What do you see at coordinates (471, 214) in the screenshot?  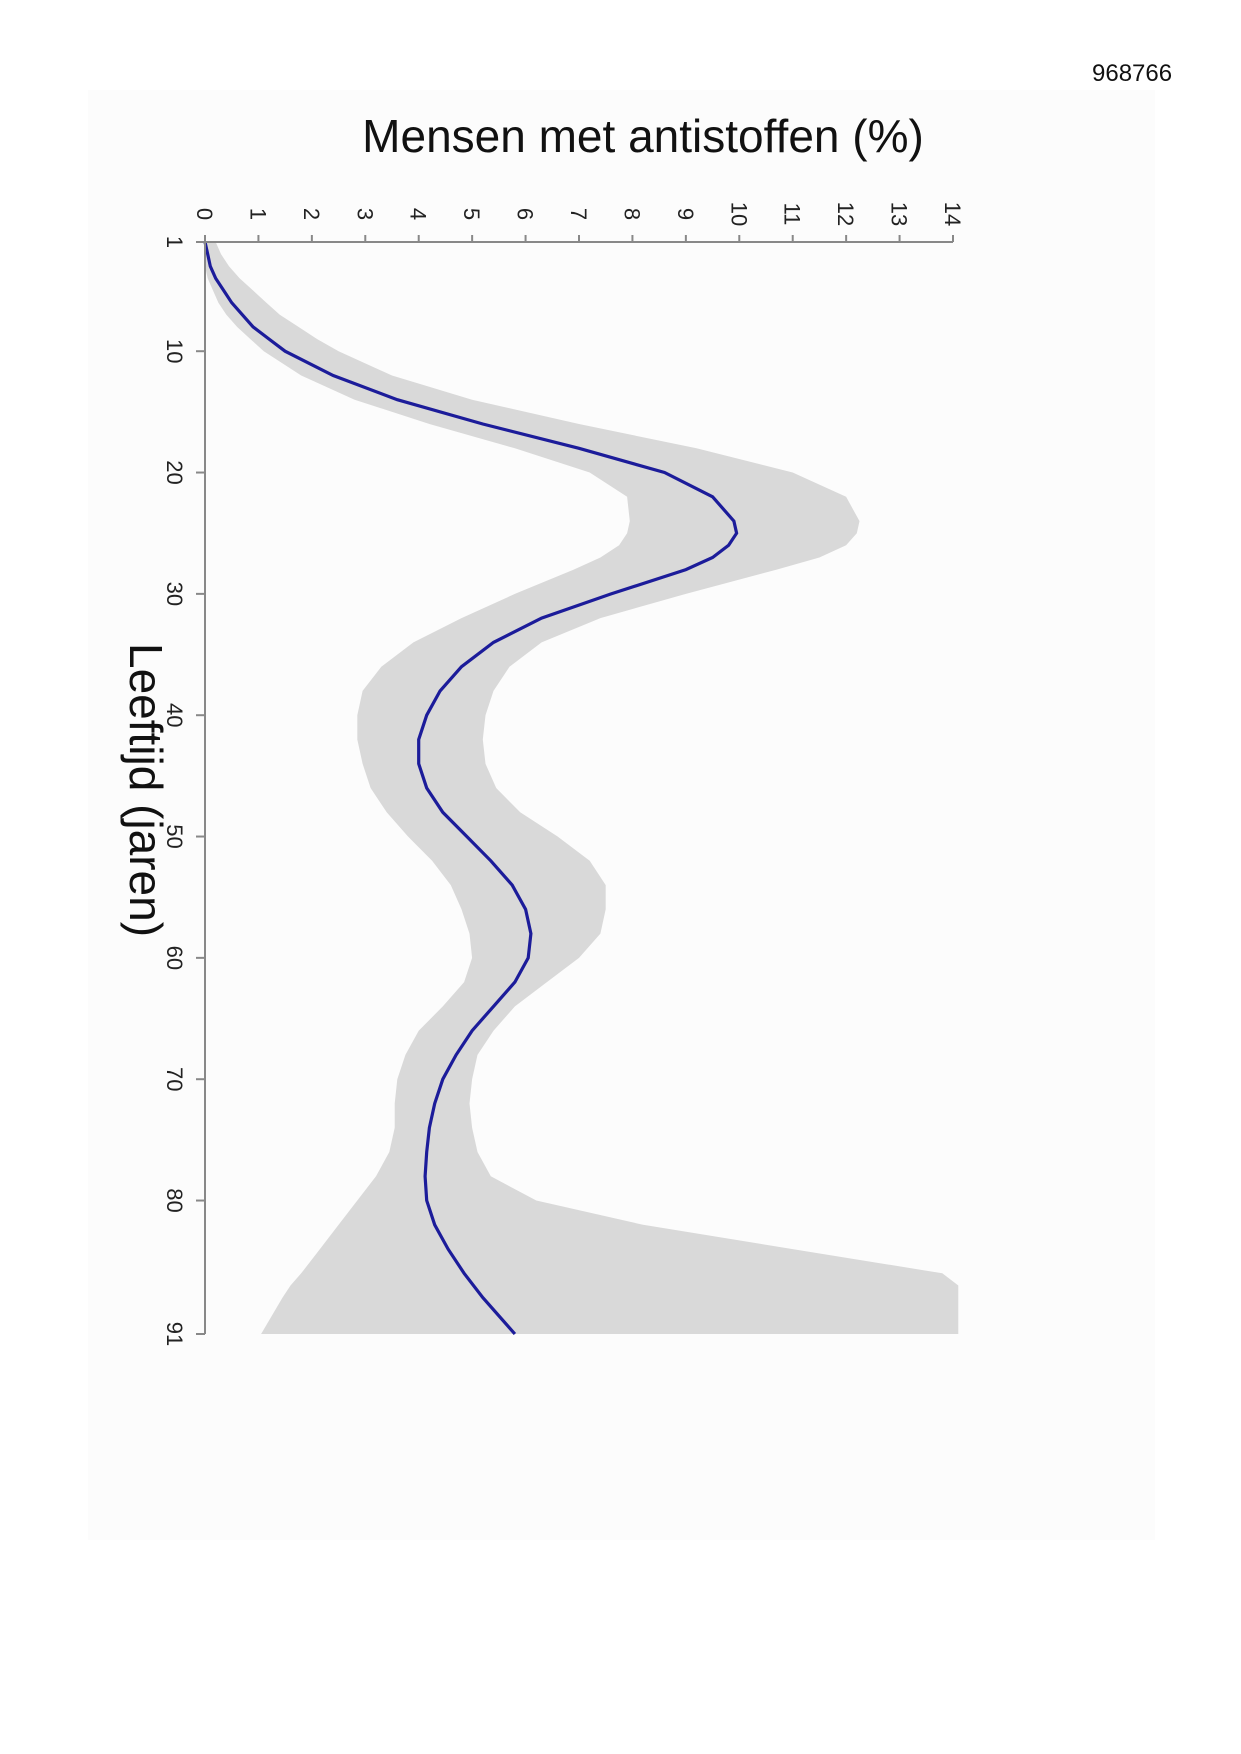 I see `y-tick-label-5: 5` at bounding box center [471, 214].